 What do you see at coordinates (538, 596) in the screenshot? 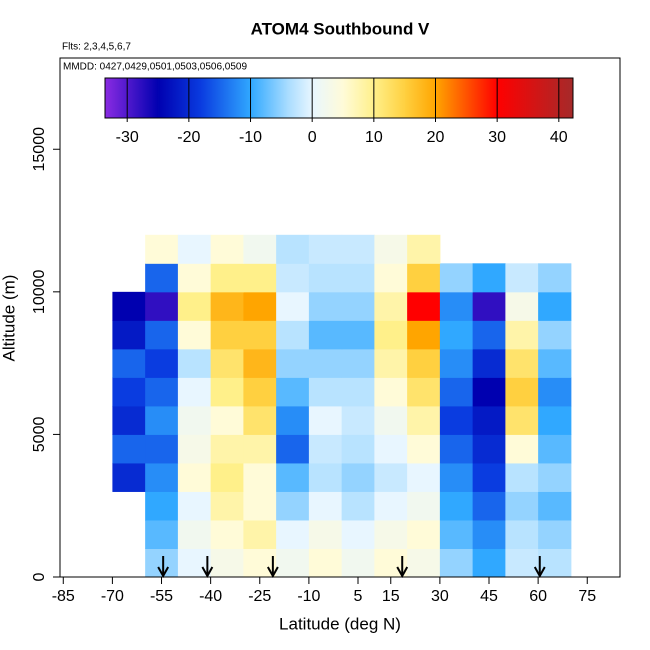
I see `x-tick-label: 60` at bounding box center [538, 596].